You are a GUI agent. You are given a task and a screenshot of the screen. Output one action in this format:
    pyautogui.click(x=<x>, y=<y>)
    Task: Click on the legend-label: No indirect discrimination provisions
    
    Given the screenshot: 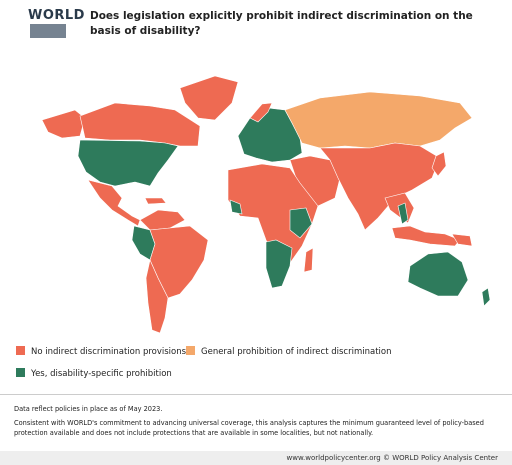 What is the action you would take?
    pyautogui.click(x=109, y=352)
    